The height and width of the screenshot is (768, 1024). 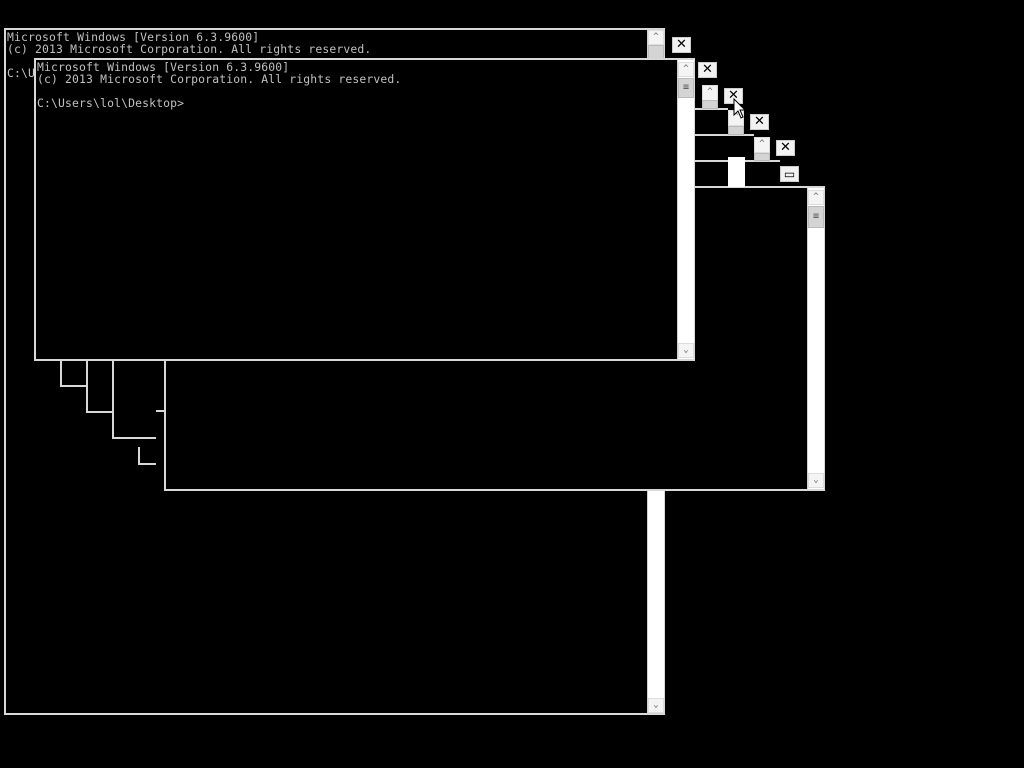 I want to click on console-prompt: C:\Users\lol\Desktop>, so click(x=111, y=103).